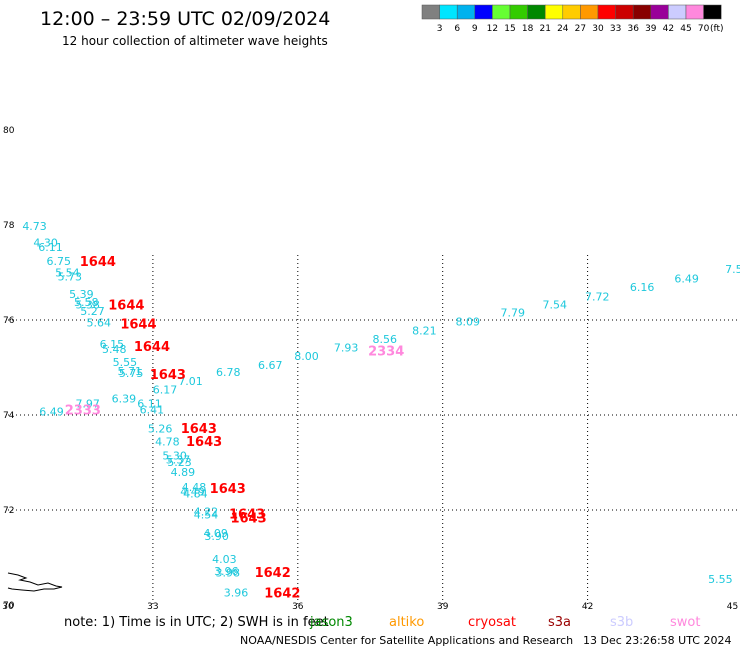  What do you see at coordinates (35, 582) in the screenshot?
I see `coastline-island` at bounding box center [35, 582].